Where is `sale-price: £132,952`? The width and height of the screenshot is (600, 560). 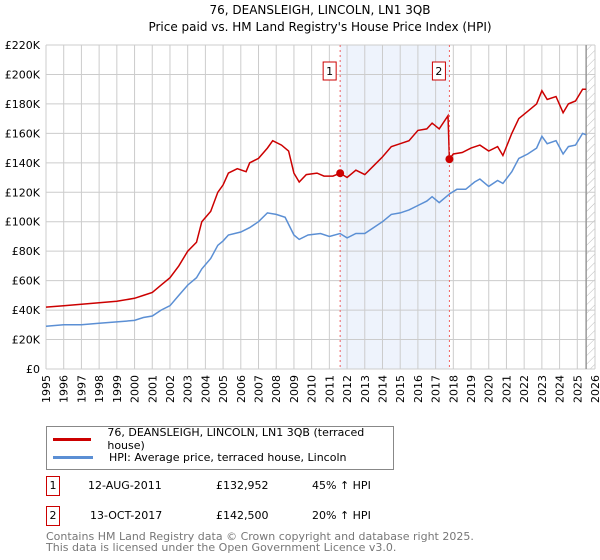 sale-price: £132,952 is located at coordinates (242, 485).